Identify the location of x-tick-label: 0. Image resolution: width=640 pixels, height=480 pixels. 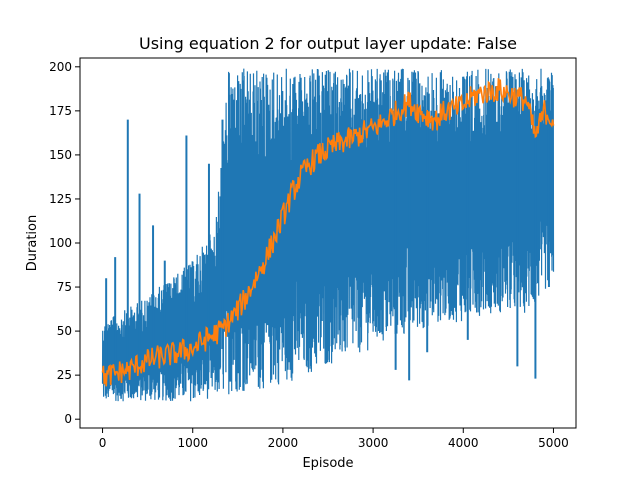
(103, 443).